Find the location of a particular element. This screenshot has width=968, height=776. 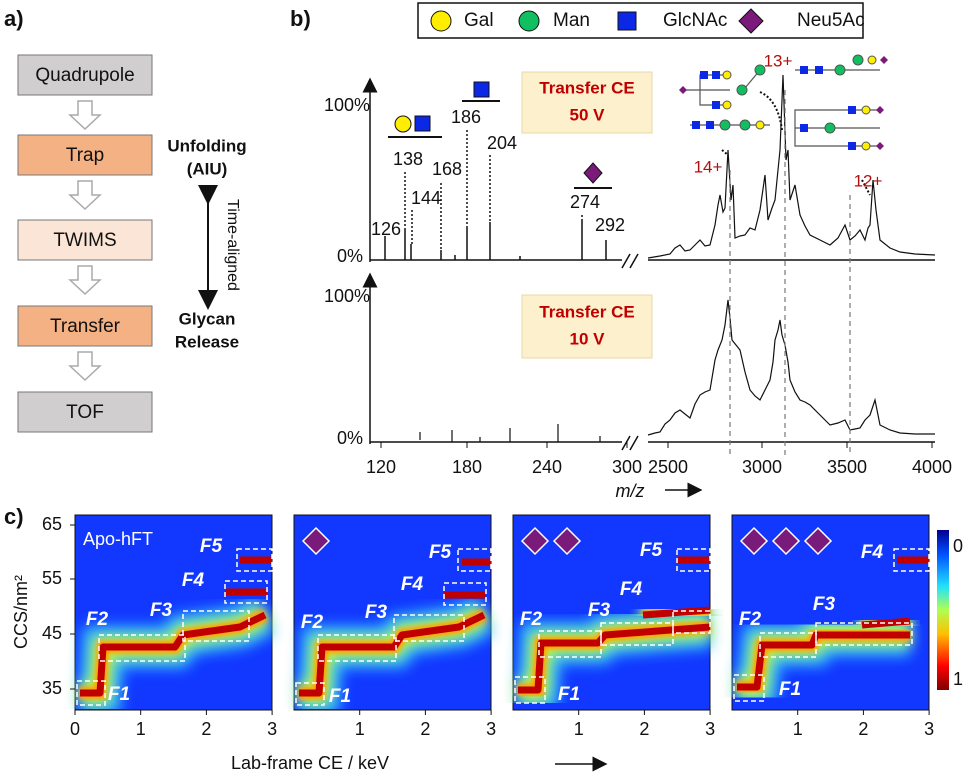

label: 1 is located at coordinates (958, 679).